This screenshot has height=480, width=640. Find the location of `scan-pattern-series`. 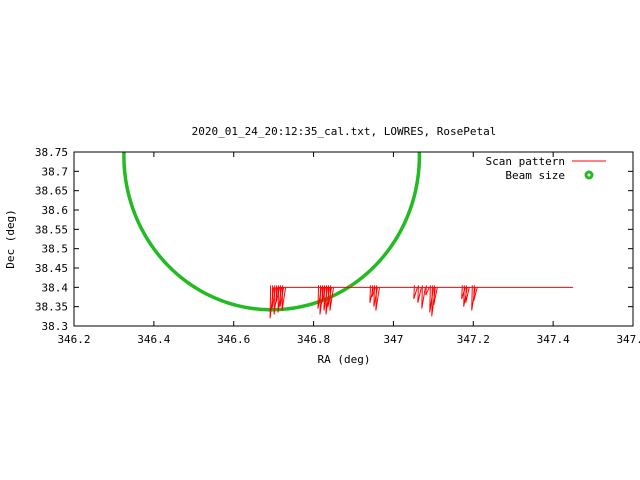

scan-pattern-series is located at coordinates (421, 302).